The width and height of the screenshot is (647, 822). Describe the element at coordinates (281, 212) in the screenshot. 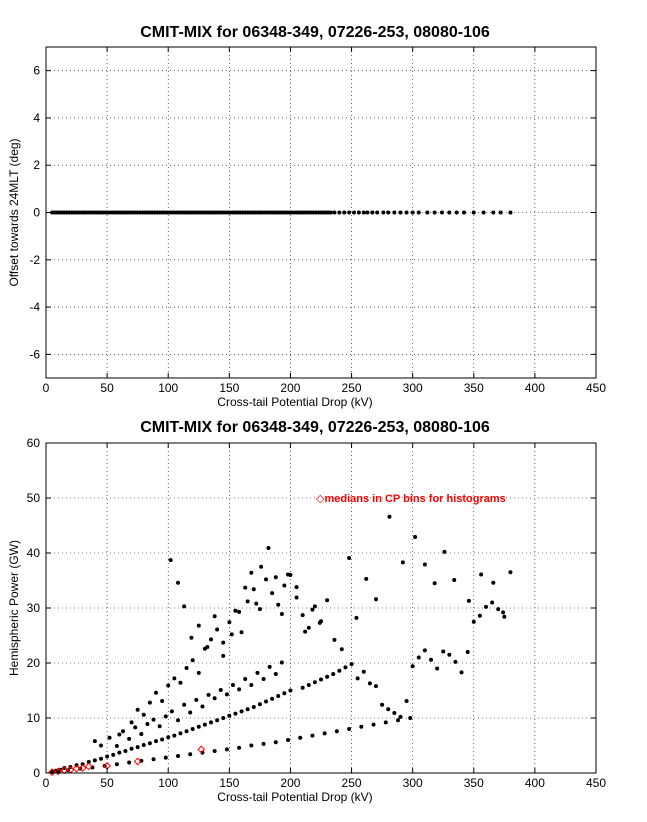

I see `offset-points` at that location.